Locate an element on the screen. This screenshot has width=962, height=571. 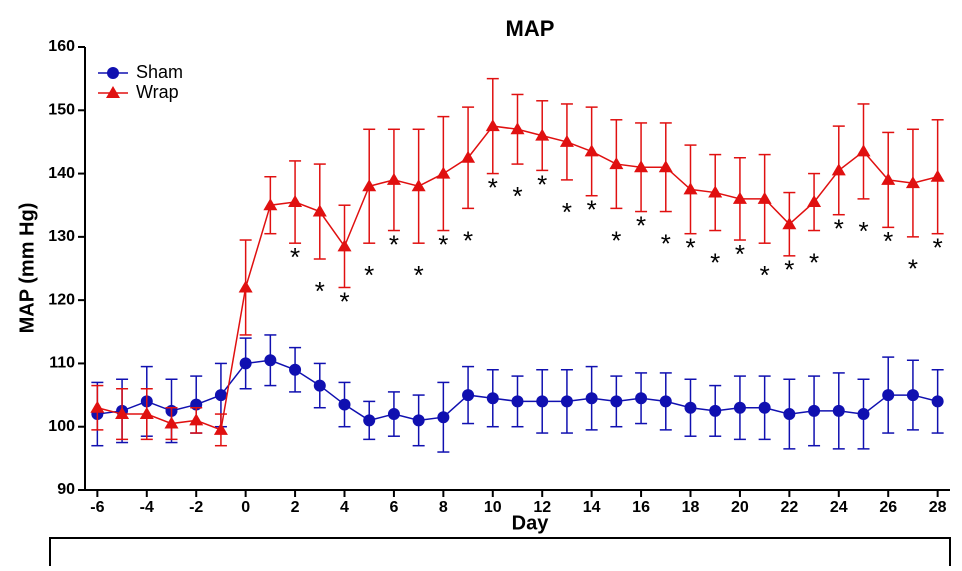
x-tick-label: 16 is located at coordinates (641, 507).